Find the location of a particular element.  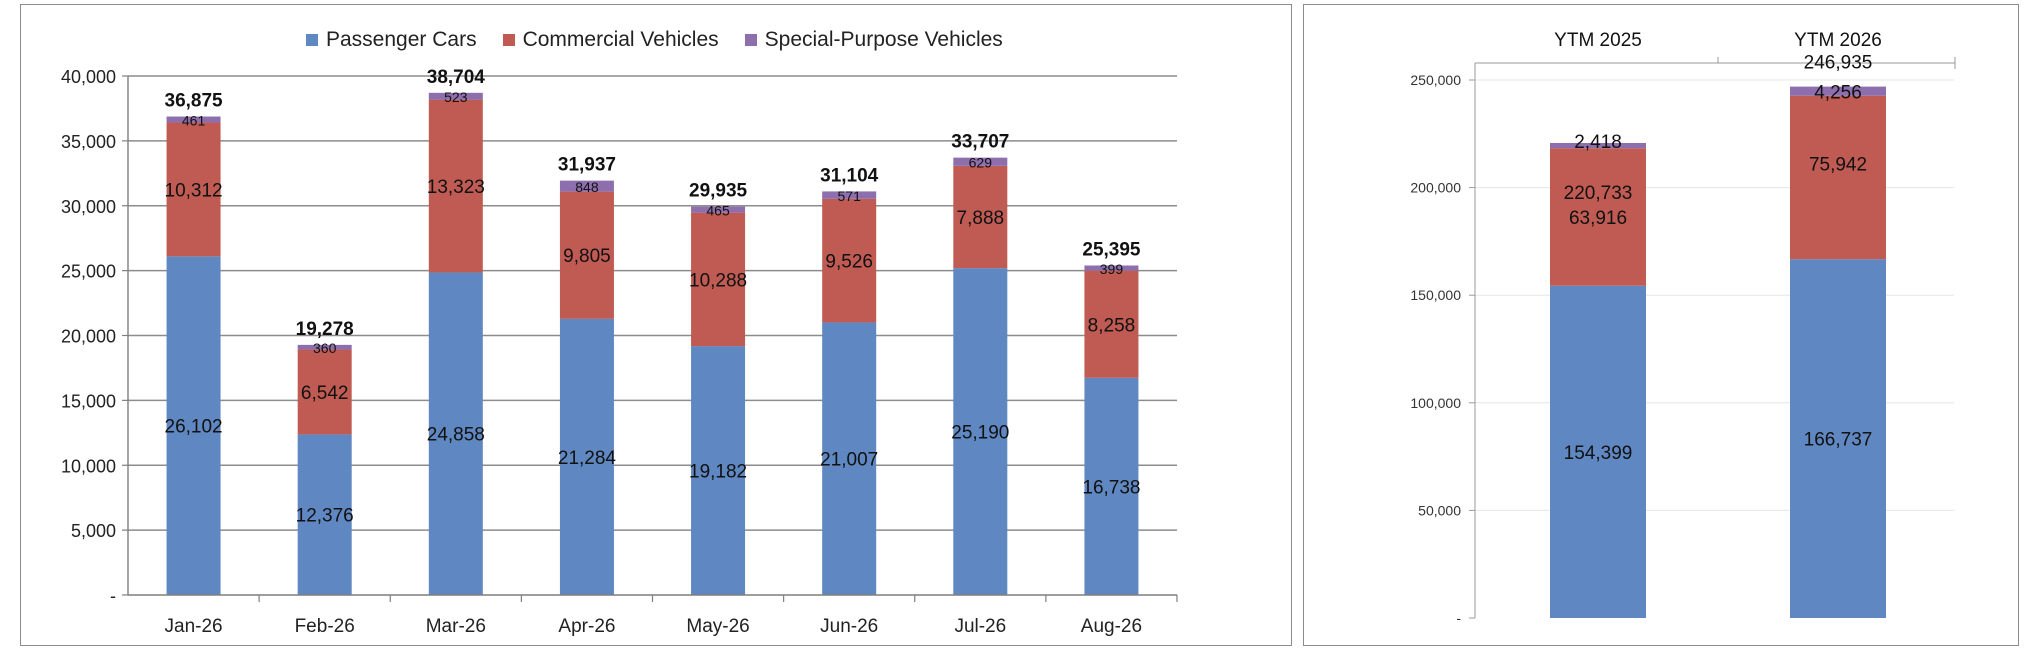

data-label: 16,738 is located at coordinates (1111, 487).